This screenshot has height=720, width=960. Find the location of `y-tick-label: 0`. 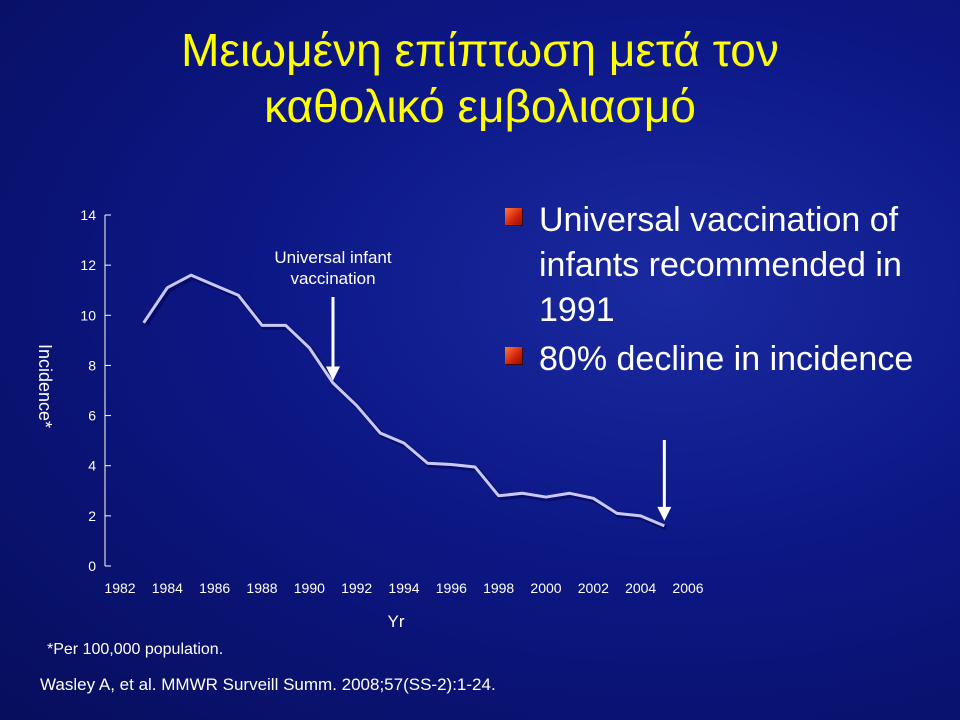

y-tick-label: 0 is located at coordinates (92, 566).